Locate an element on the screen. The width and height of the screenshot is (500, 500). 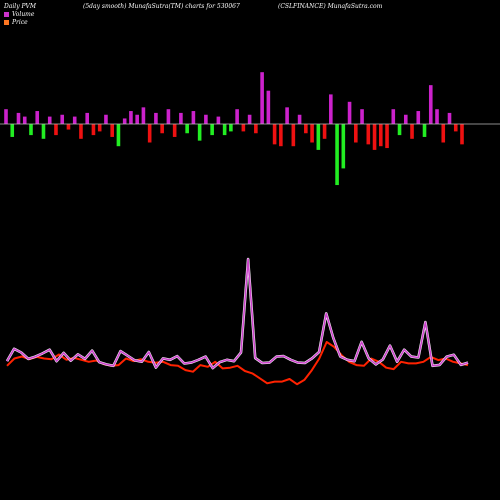
legend-price: Price is located at coordinates (16, 22).